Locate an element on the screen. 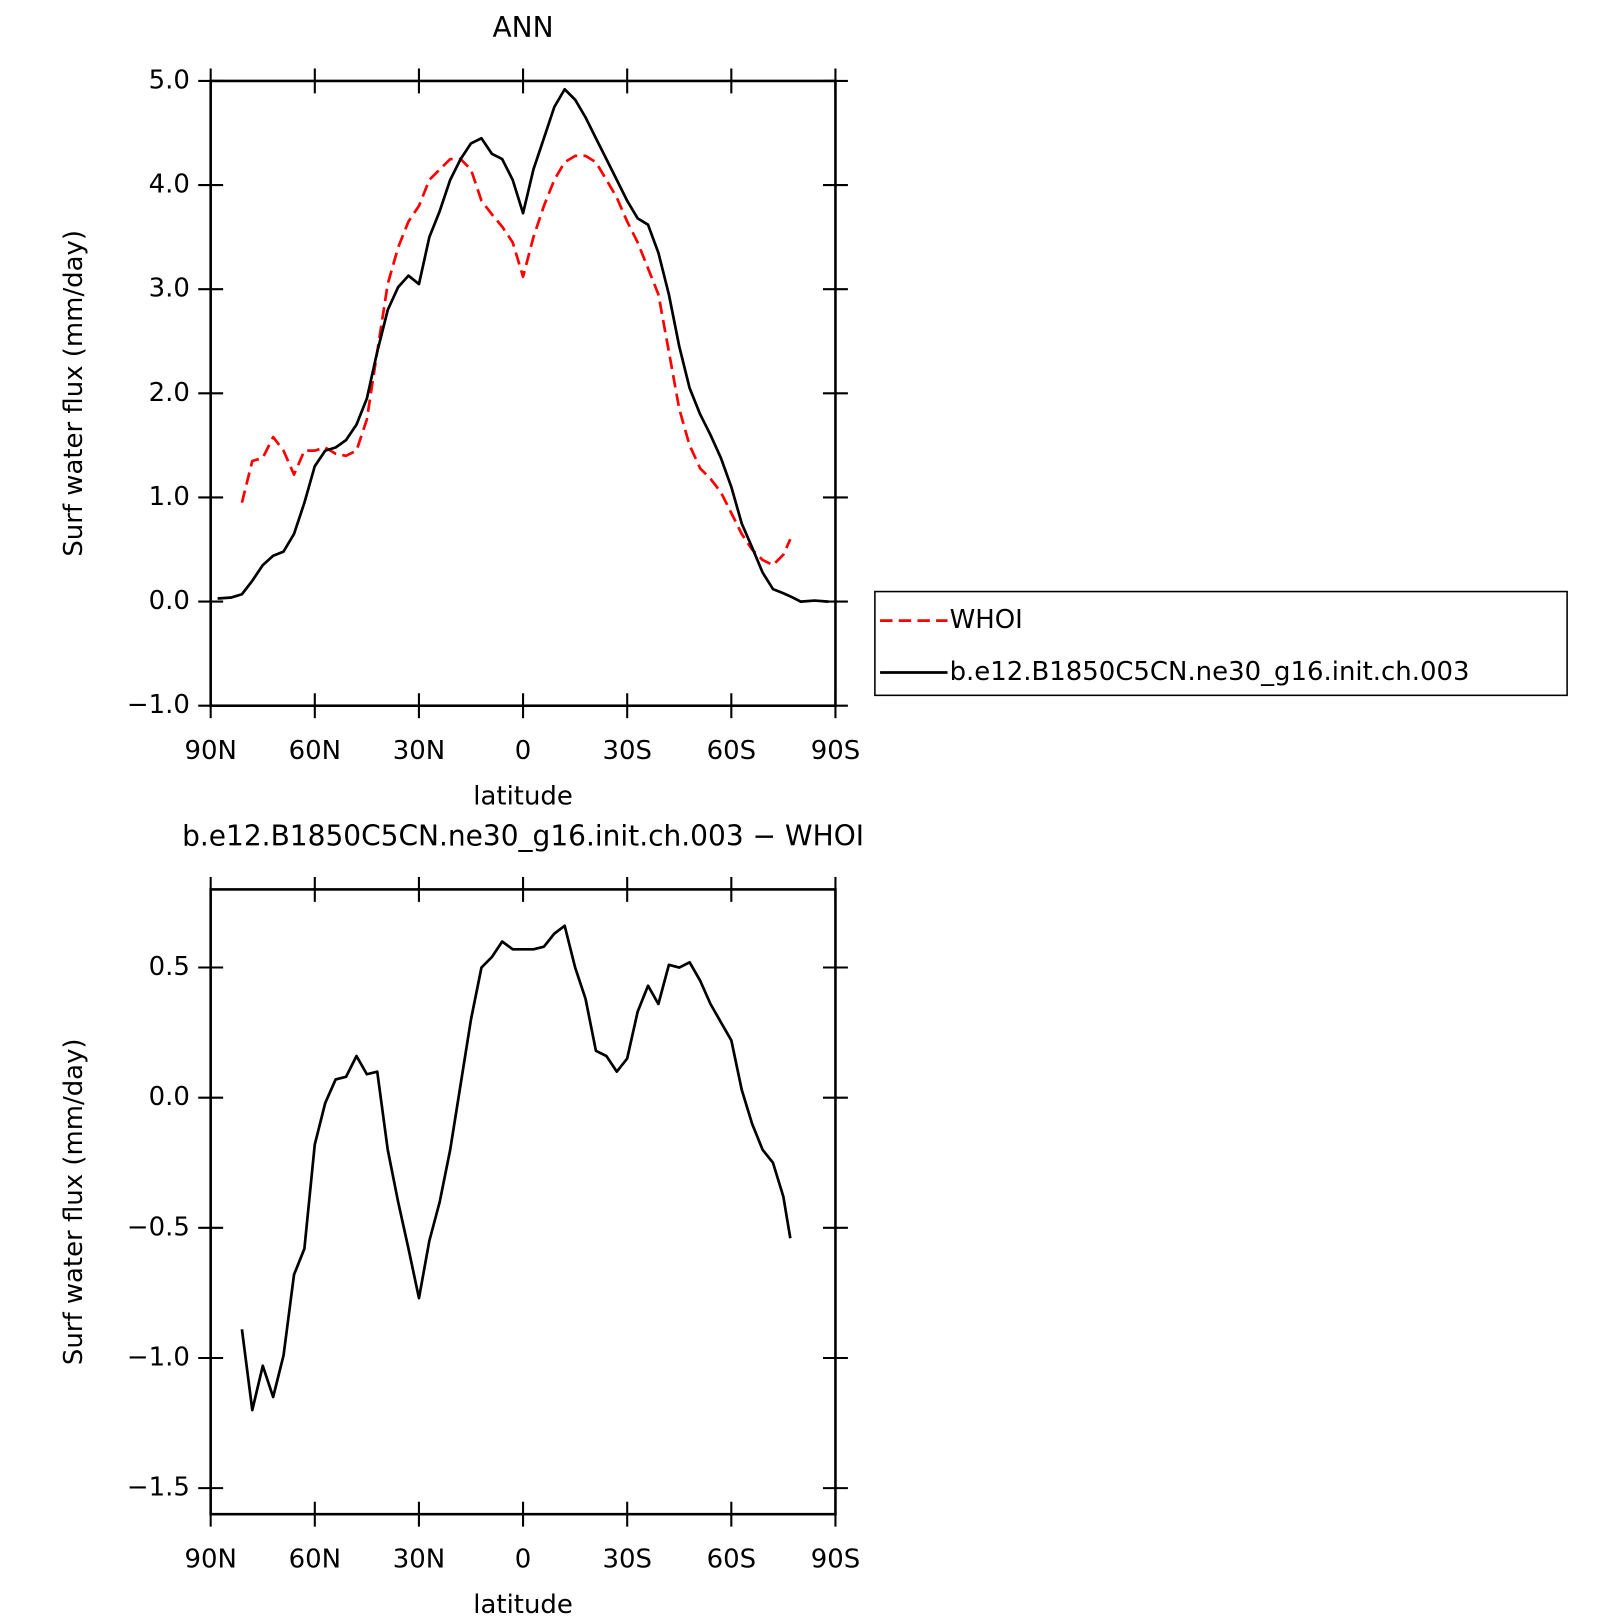  y-tick-label: −0.5 is located at coordinates (158, 1227).